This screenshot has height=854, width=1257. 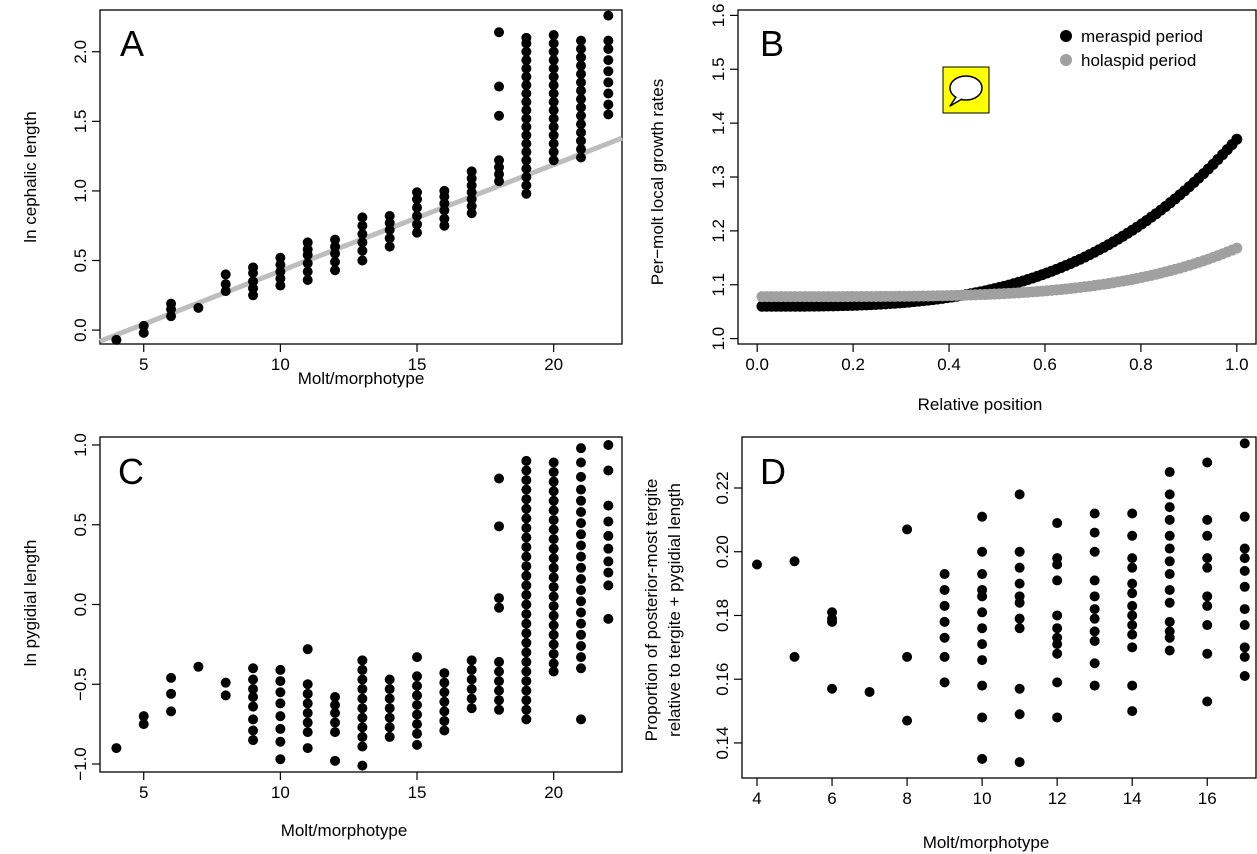 What do you see at coordinates (722, 742) in the screenshot?
I see `y-tick-label: 0.14` at bounding box center [722, 742].